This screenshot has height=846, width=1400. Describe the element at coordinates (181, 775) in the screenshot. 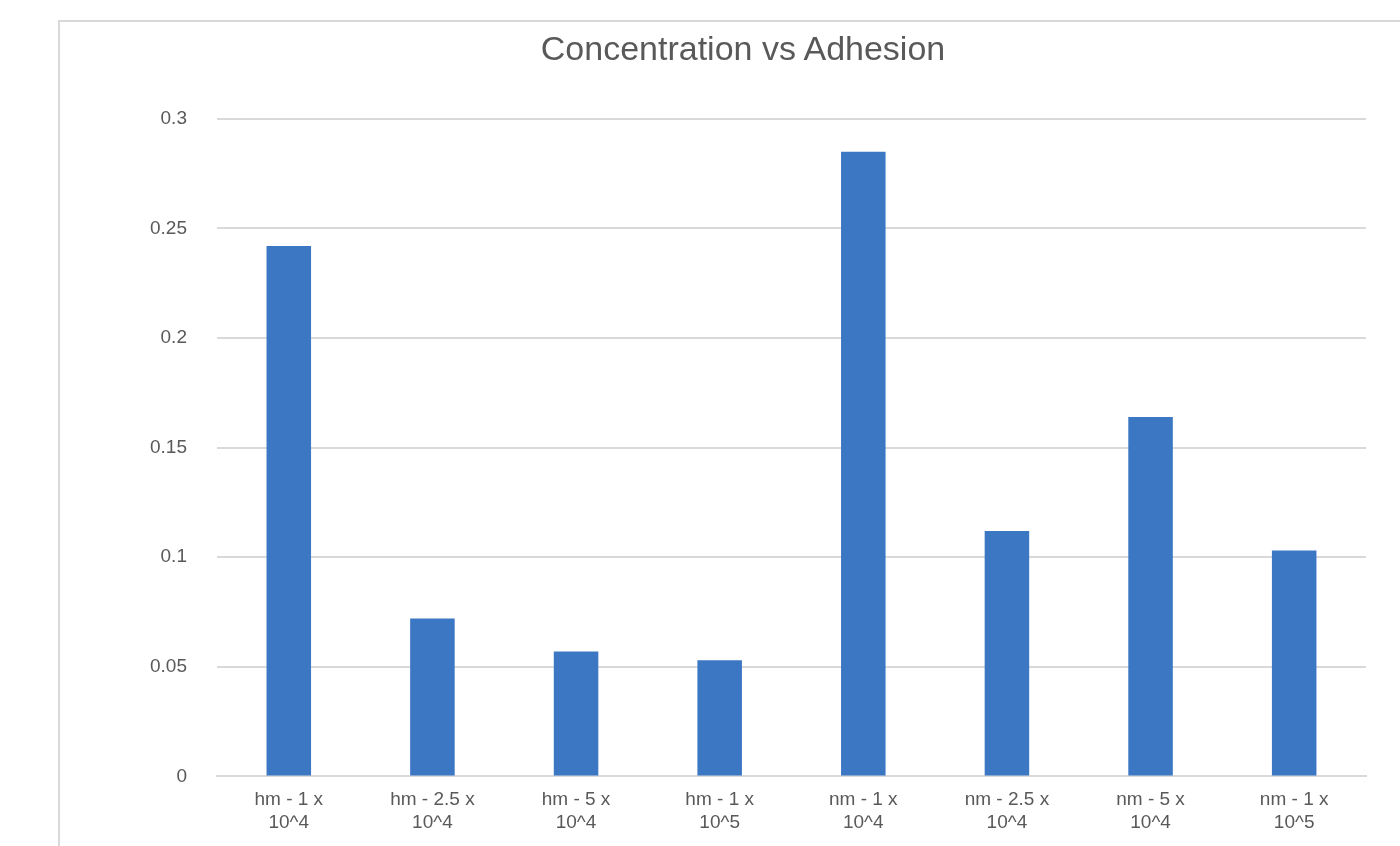

I see `y-tick-label: 0` at that location.